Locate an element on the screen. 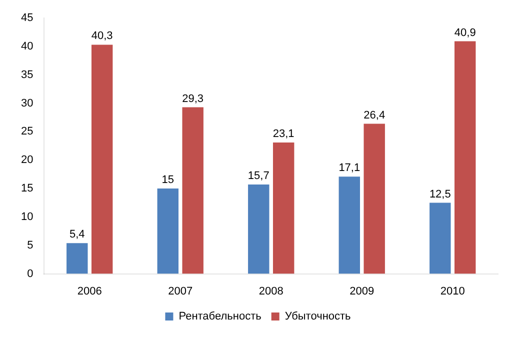  y-tick-label: 15 is located at coordinates (27, 188).